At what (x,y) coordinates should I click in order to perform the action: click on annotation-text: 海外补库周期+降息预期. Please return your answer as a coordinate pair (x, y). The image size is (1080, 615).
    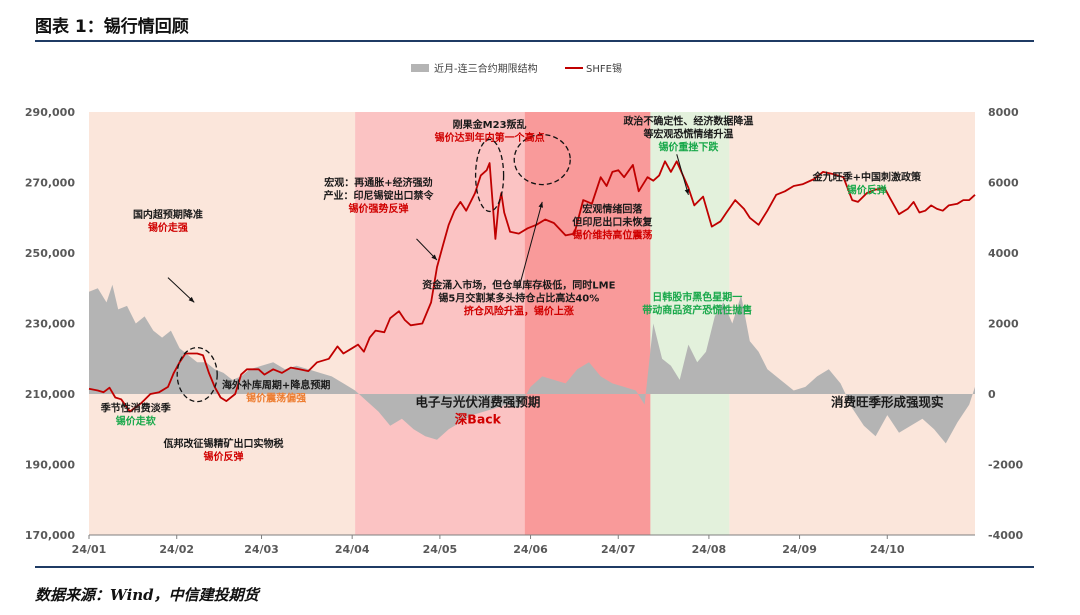
    Looking at the image, I should click on (276, 385).